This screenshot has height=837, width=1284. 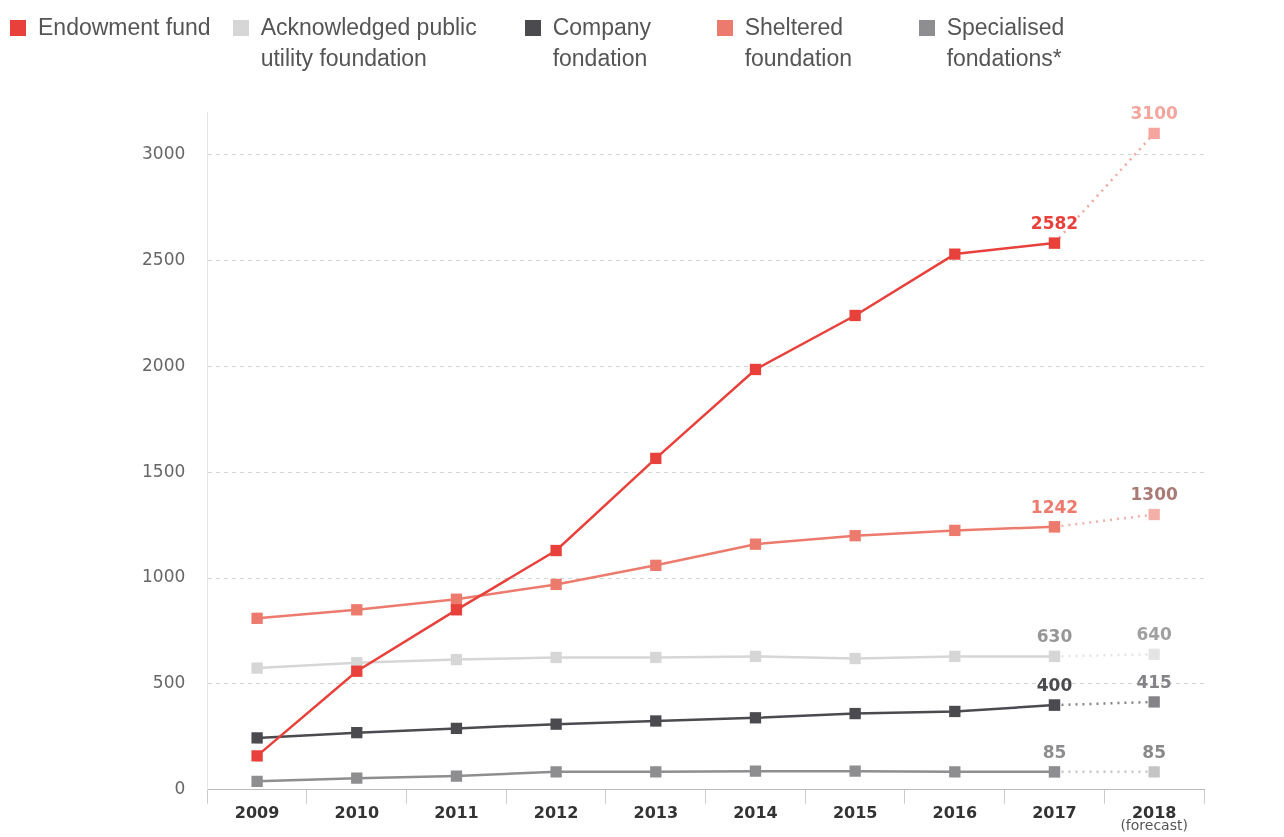 What do you see at coordinates (164, 364) in the screenshot?
I see `y-tick-label: 2000` at bounding box center [164, 364].